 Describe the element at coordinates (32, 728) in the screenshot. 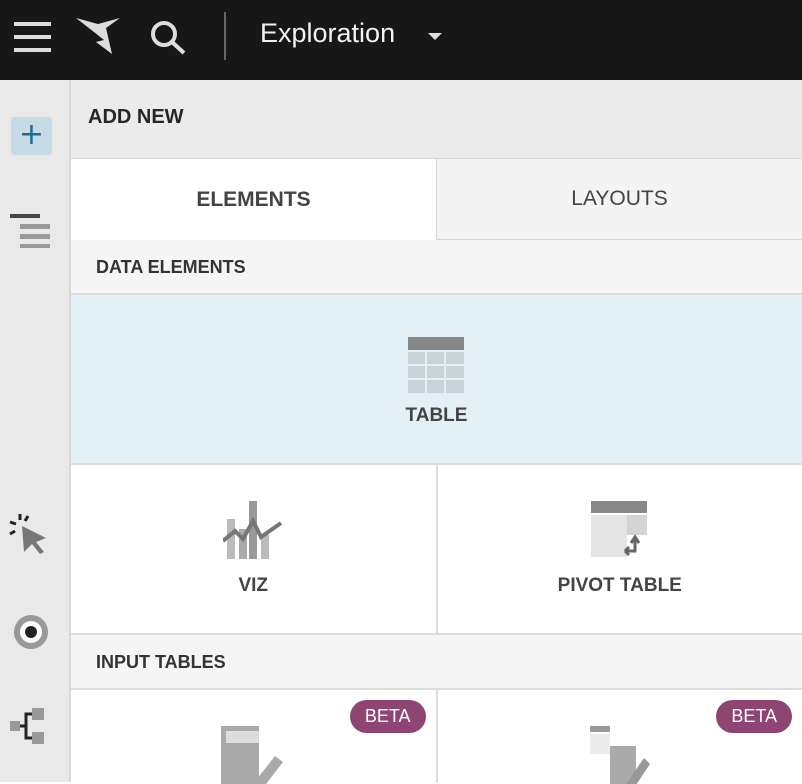

I see `hierarchy-icon` at that location.